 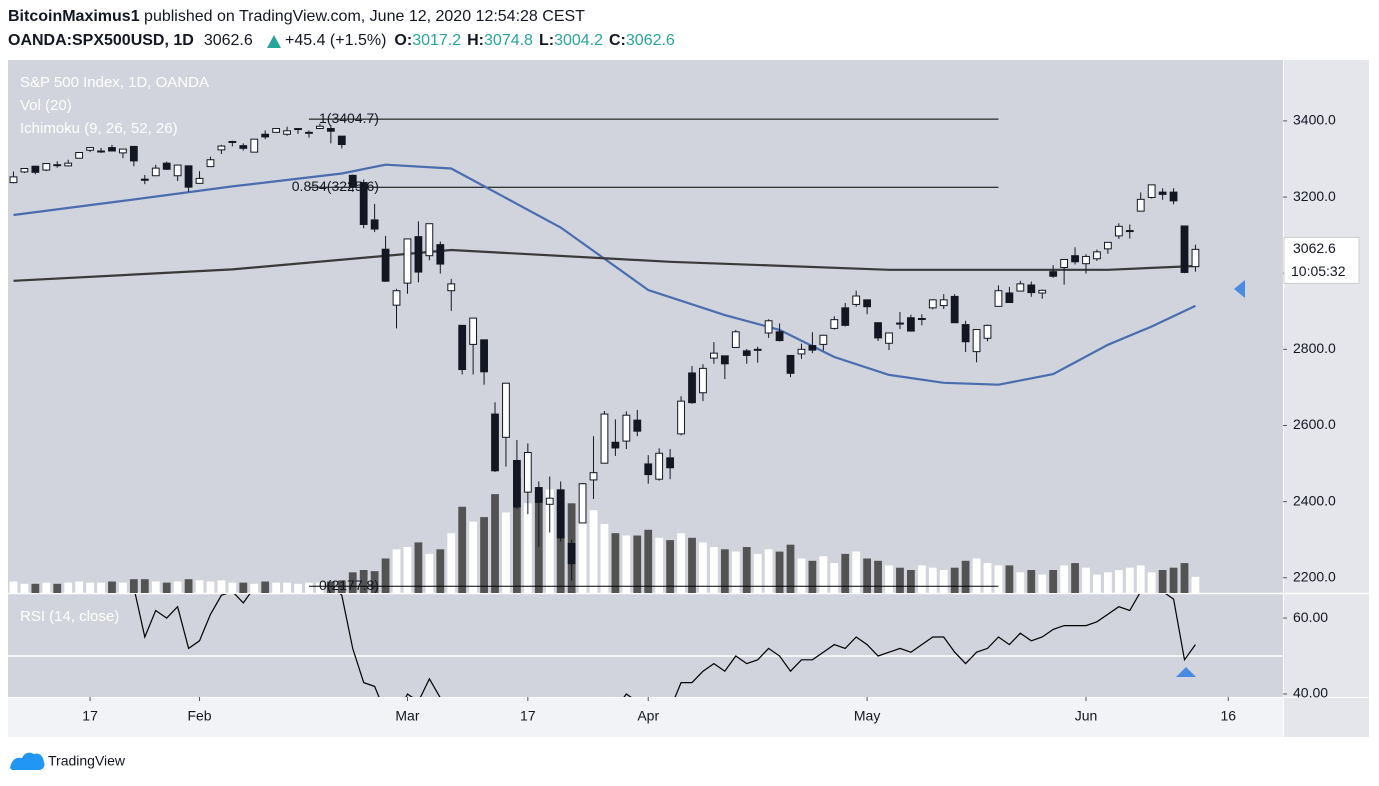 I want to click on last-price-box, so click(x=1321, y=260).